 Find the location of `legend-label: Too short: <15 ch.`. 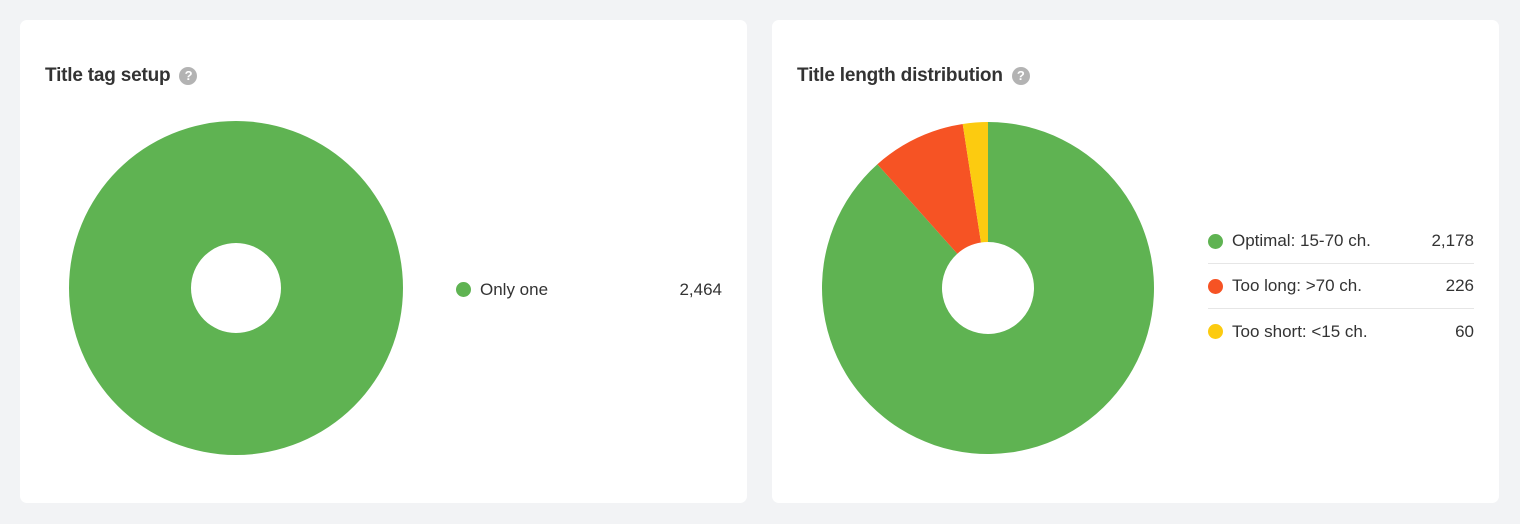

legend-label: Too short: <15 ch. is located at coordinates (1300, 331).